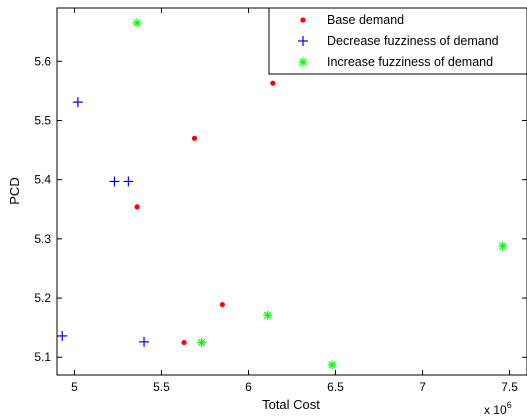 This screenshot has height=419, width=527. Describe the element at coordinates (42, 180) in the screenshot. I see `y-tick-label: 5.4` at that location.